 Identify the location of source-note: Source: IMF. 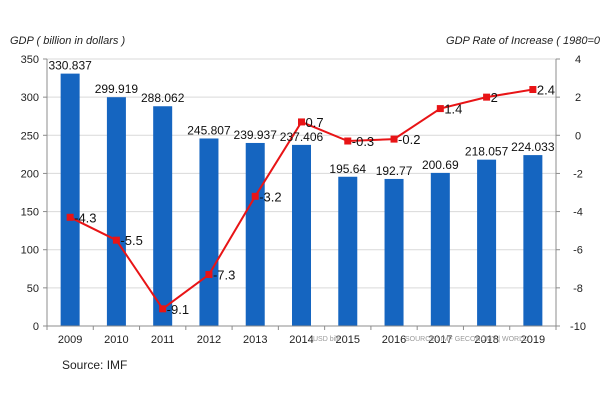
(94, 365).